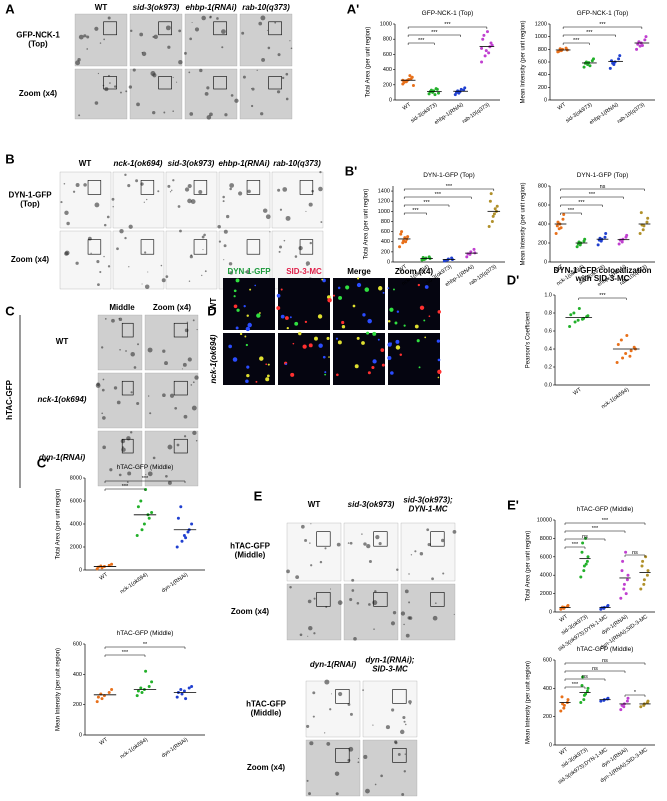 The height and width of the screenshot is (801, 667). I want to click on label: Zoom (x4), so click(266, 767).